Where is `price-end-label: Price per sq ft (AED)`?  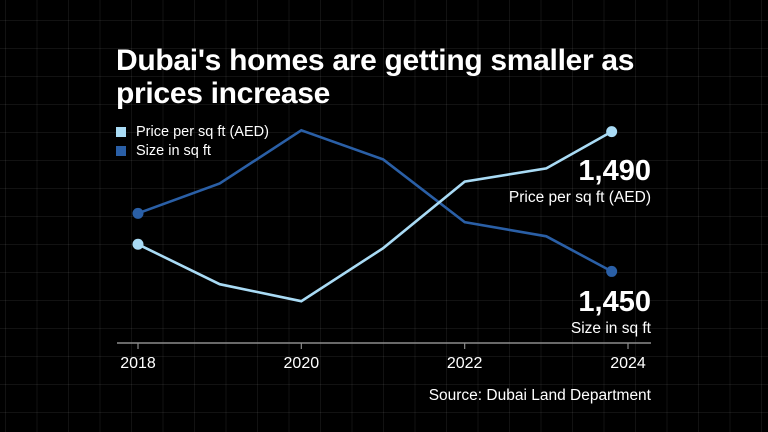
price-end-label: Price per sq ft (AED) is located at coordinates (579, 197).